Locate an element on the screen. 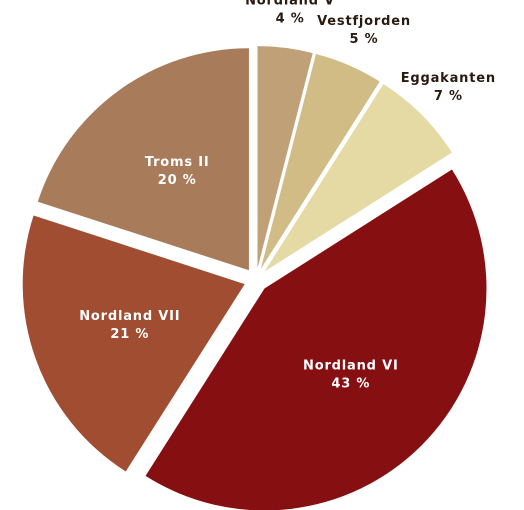 The height and width of the screenshot is (510, 524). slice-value-label: 4 % is located at coordinates (290, 19).